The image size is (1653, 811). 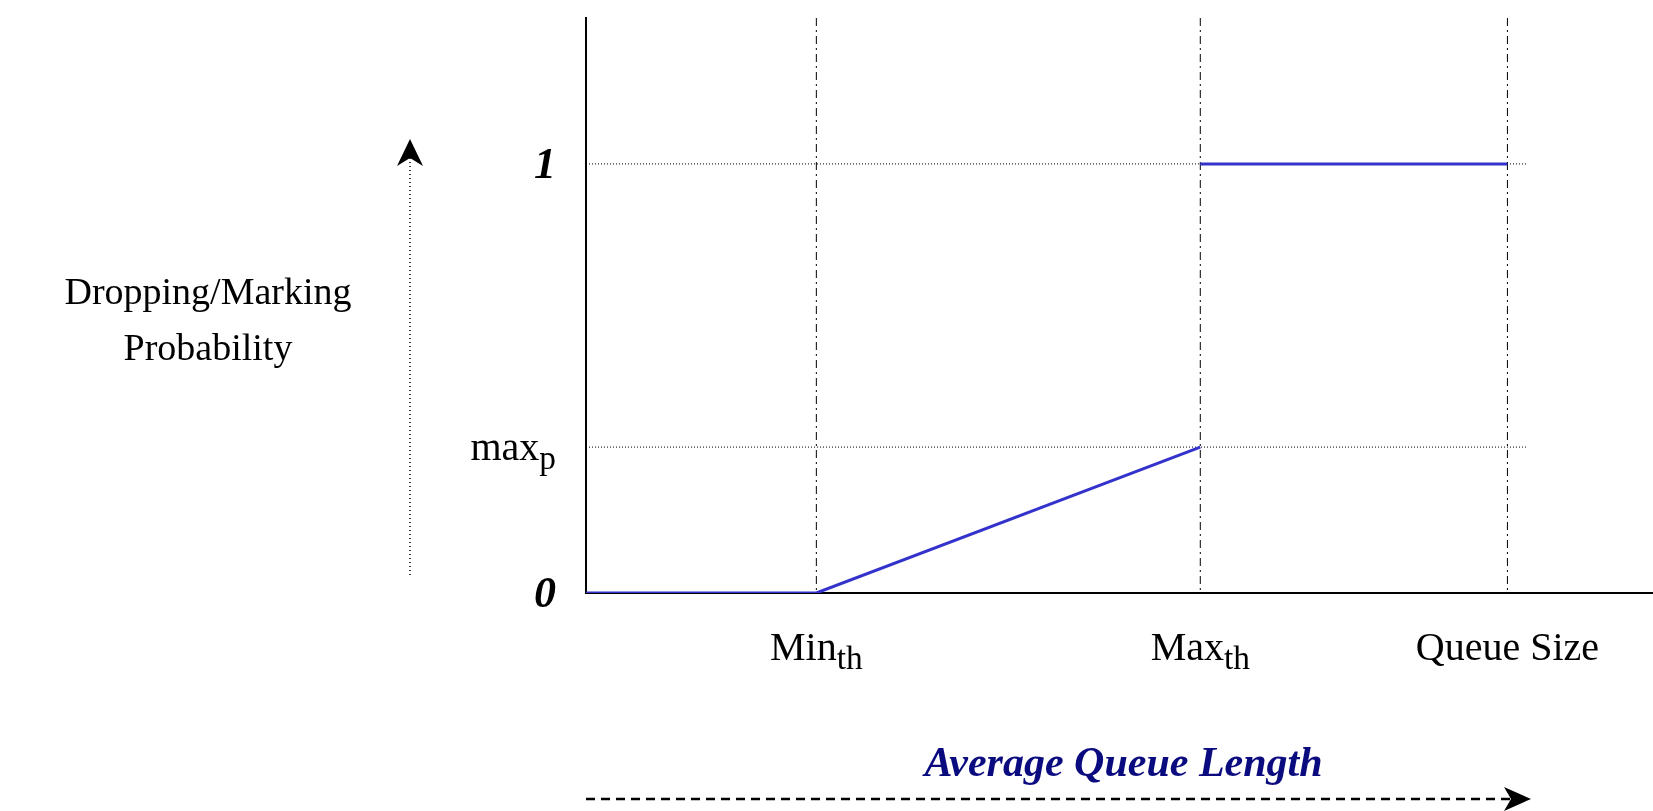 What do you see at coordinates (544, 163) in the screenshot?
I see `y-tick-label: 1` at bounding box center [544, 163].